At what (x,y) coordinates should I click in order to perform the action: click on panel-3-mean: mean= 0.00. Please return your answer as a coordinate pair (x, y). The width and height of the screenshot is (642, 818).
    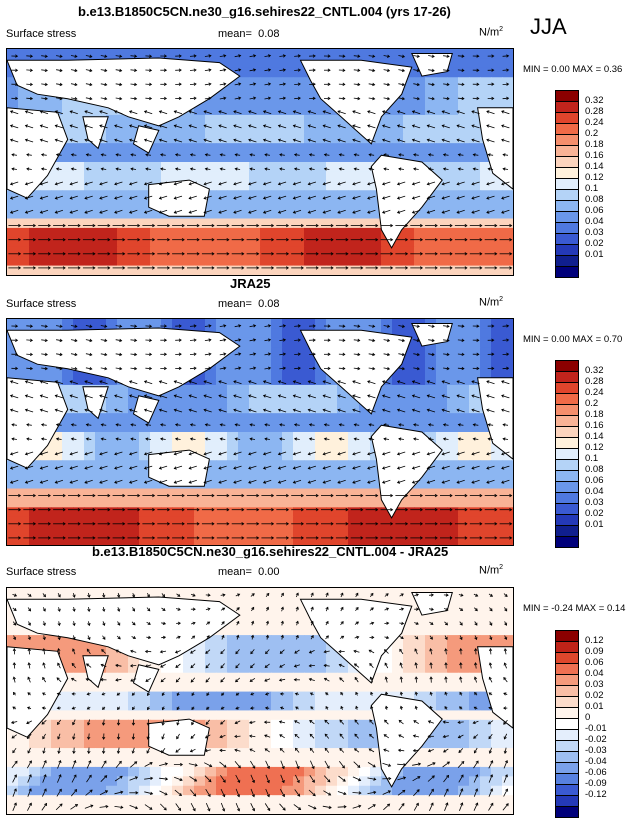
    Looking at the image, I should click on (249, 572).